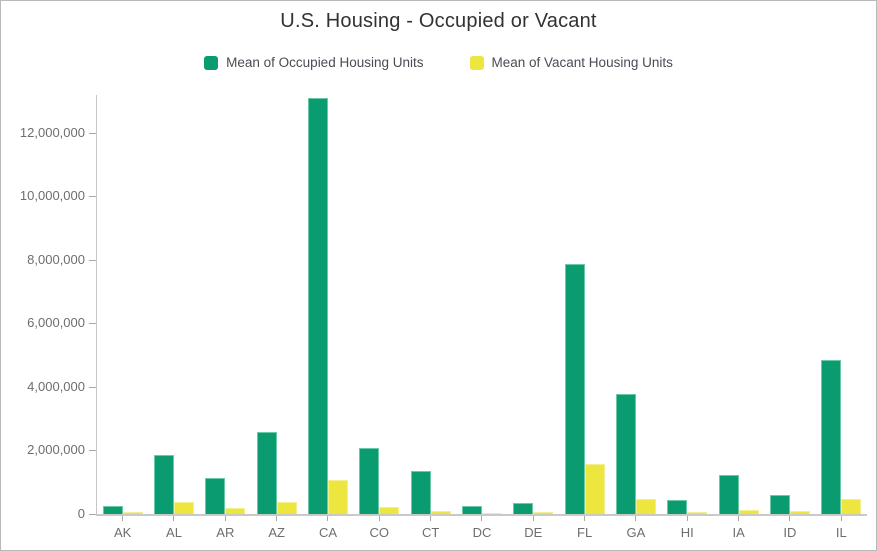 This screenshot has width=877, height=551. I want to click on y-tick-label: 2,000,000, so click(56, 450).